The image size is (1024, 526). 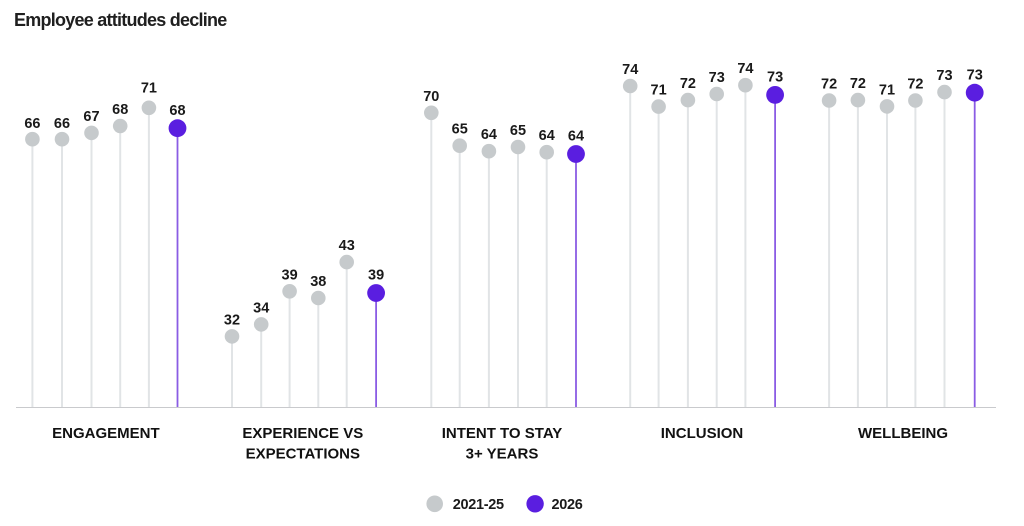 I want to click on svg-text: 70, so click(x=431, y=97).